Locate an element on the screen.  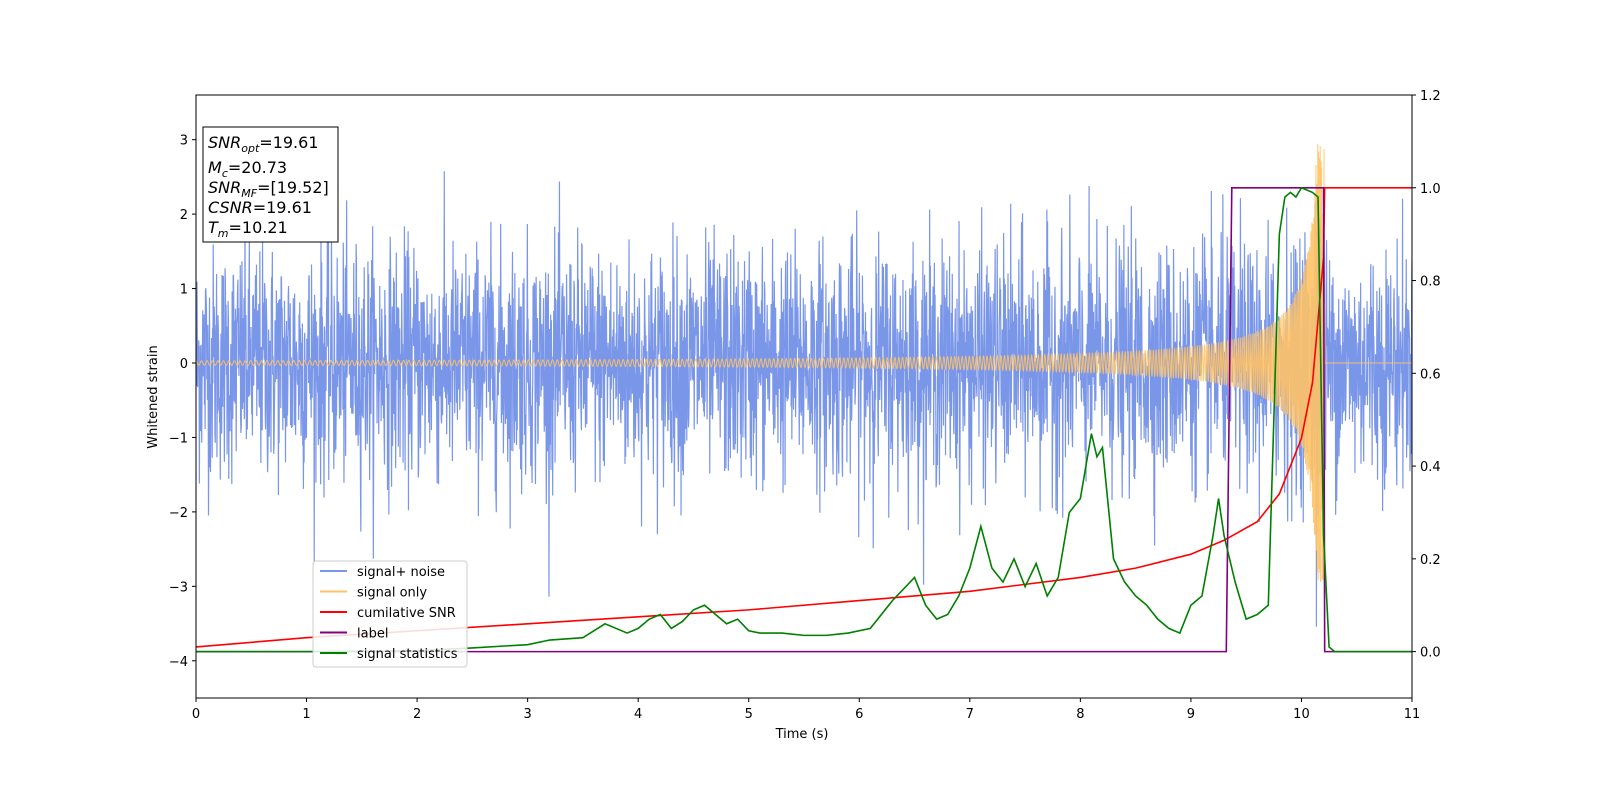
snr-opt-name: SNR is located at coordinates (224, 142).